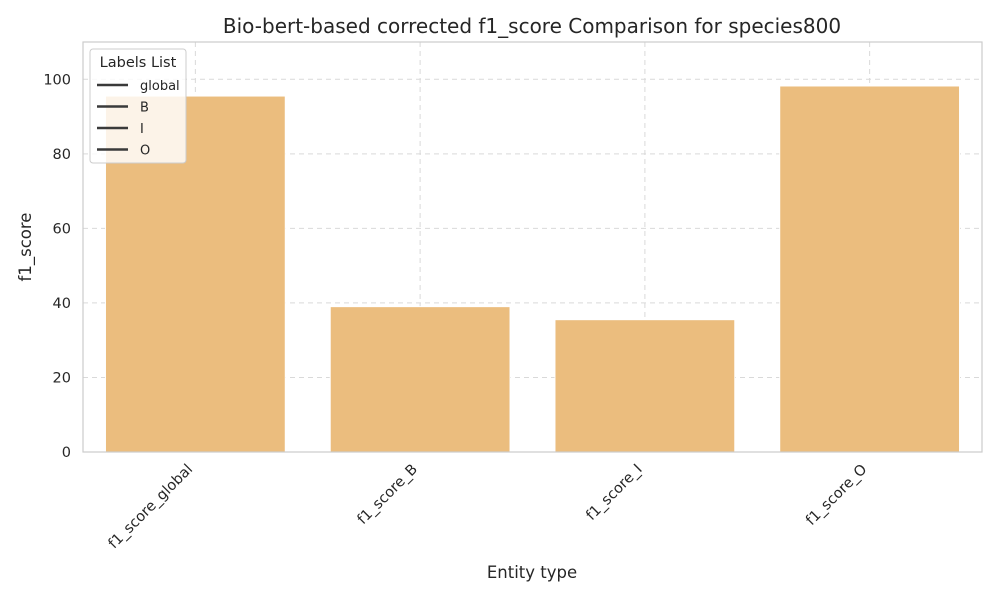 The height and width of the screenshot is (600, 1000). I want to click on legend-entry: I, so click(142, 129).